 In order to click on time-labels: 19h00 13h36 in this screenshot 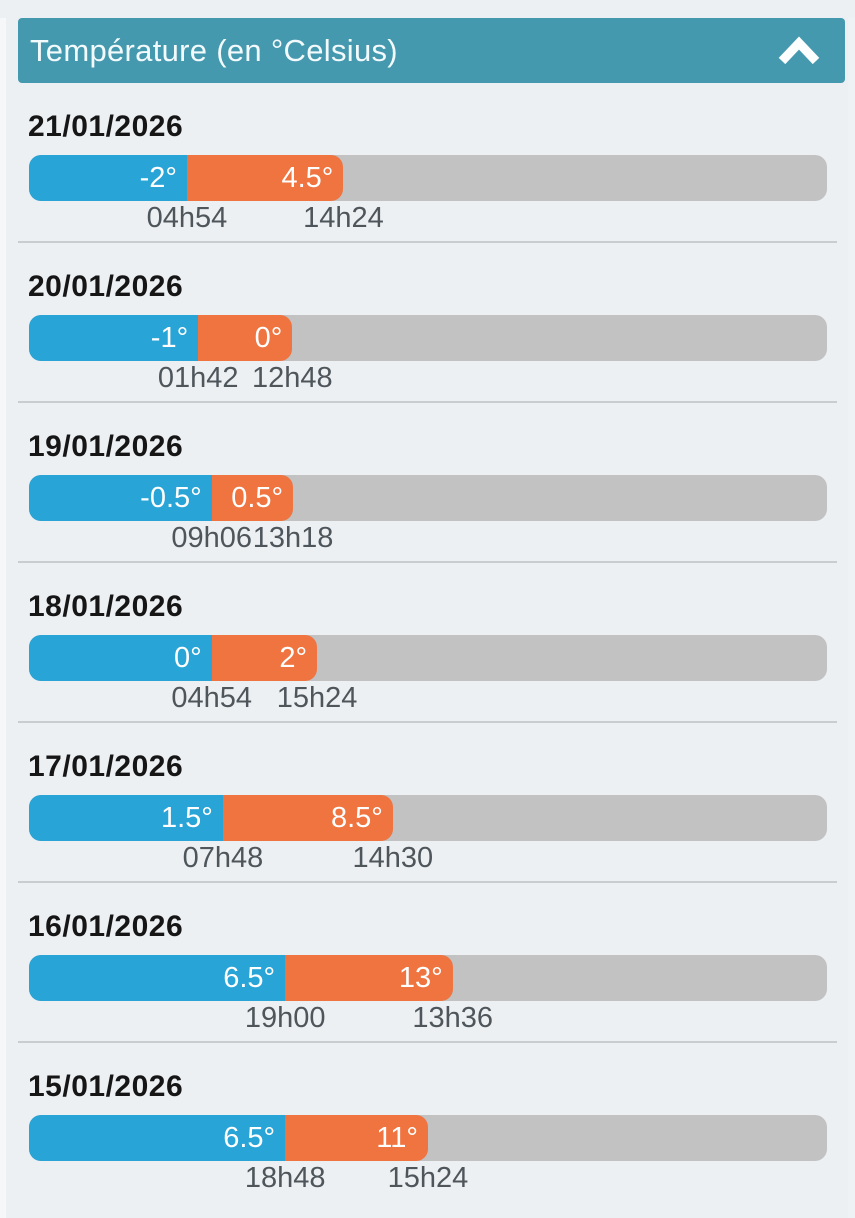, I will do `click(428, 1018)`.